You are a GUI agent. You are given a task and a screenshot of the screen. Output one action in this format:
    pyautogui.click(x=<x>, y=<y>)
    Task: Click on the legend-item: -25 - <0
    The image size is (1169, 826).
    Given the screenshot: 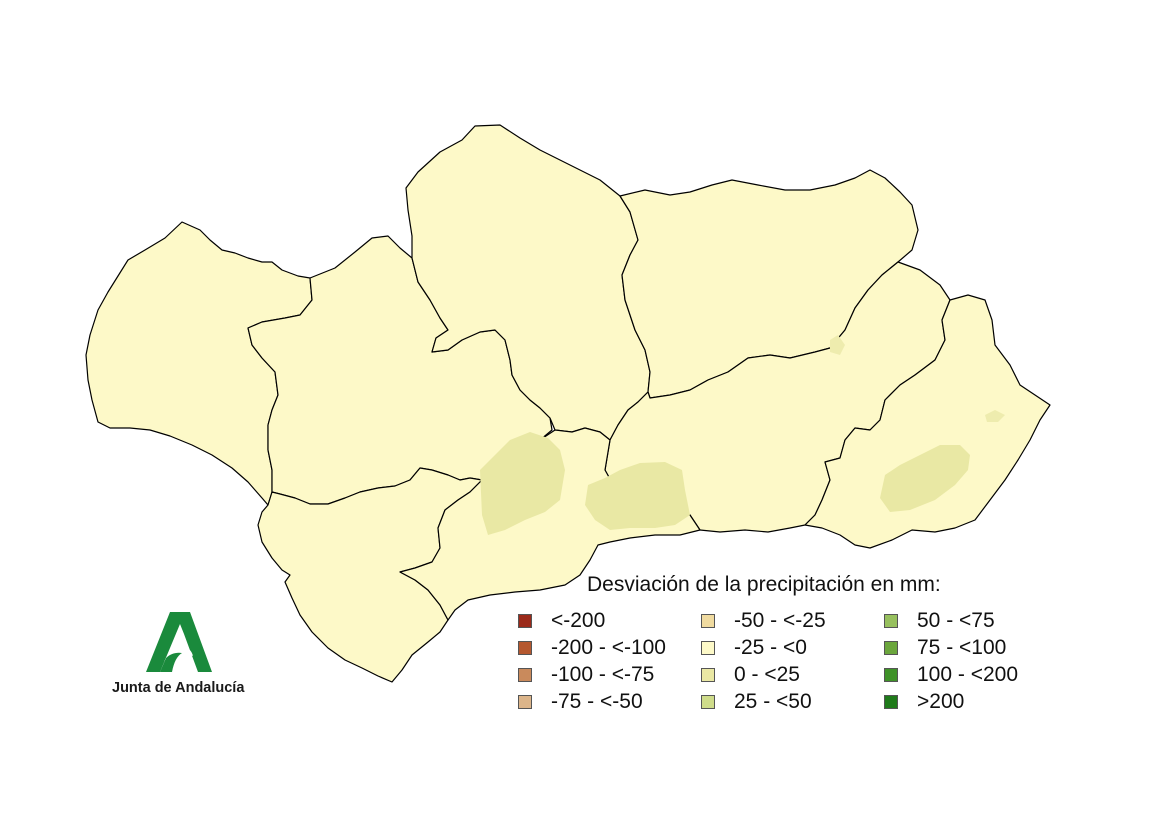 What is the action you would take?
    pyautogui.click(x=754, y=648)
    